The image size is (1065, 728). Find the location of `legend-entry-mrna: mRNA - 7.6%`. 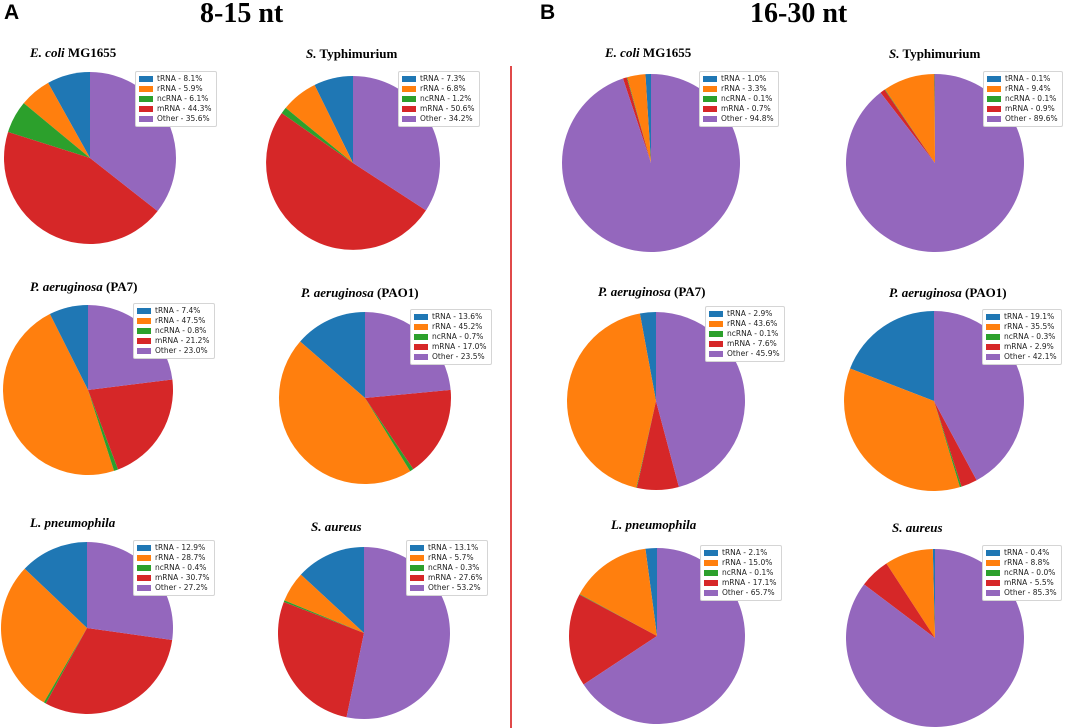

legend-entry-mrna: mRNA - 7.6% is located at coordinates (744, 344).